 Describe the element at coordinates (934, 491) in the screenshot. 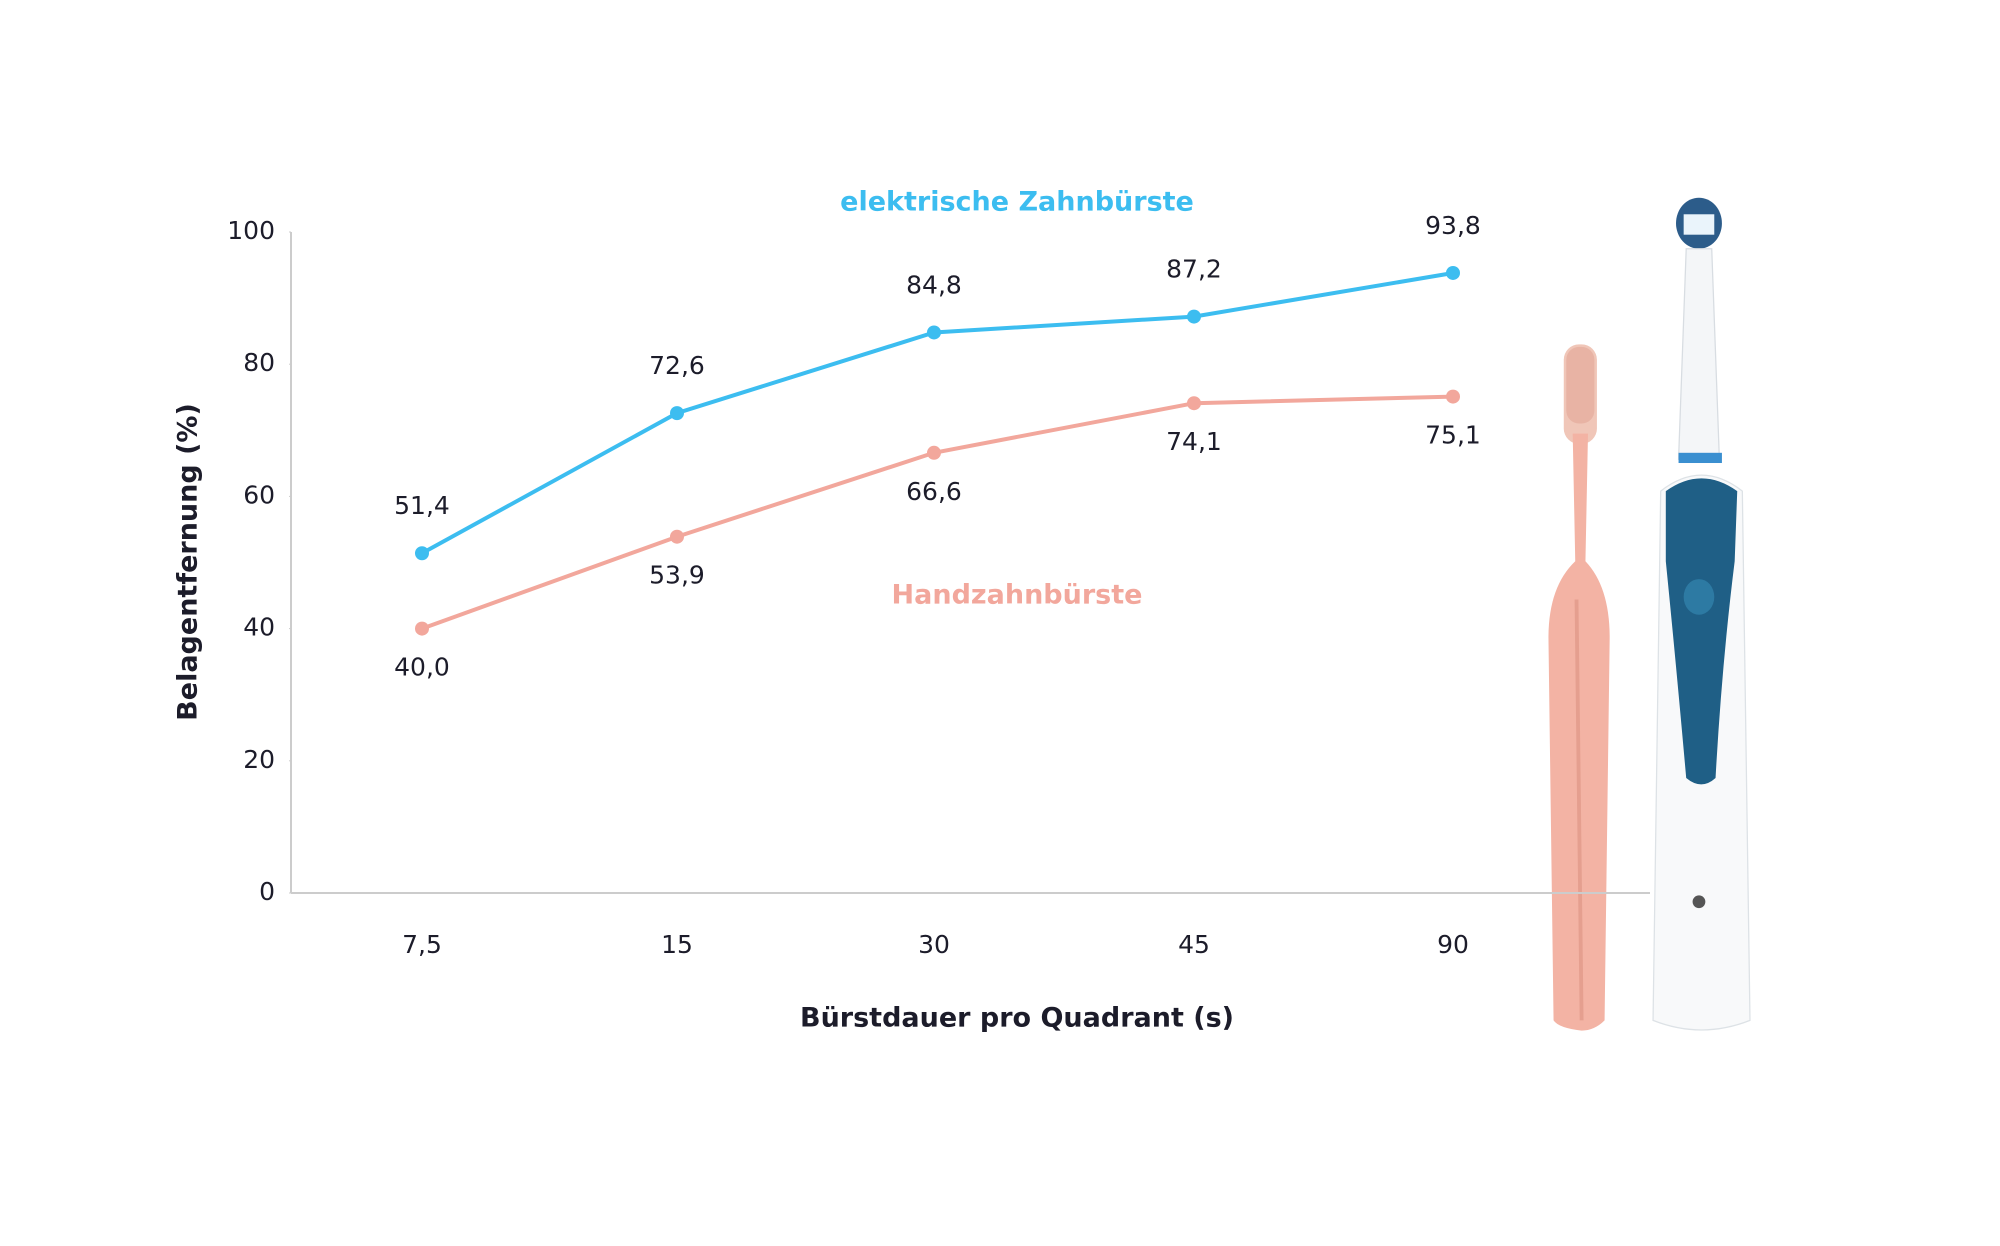

I see `data-label: 66,6` at that location.